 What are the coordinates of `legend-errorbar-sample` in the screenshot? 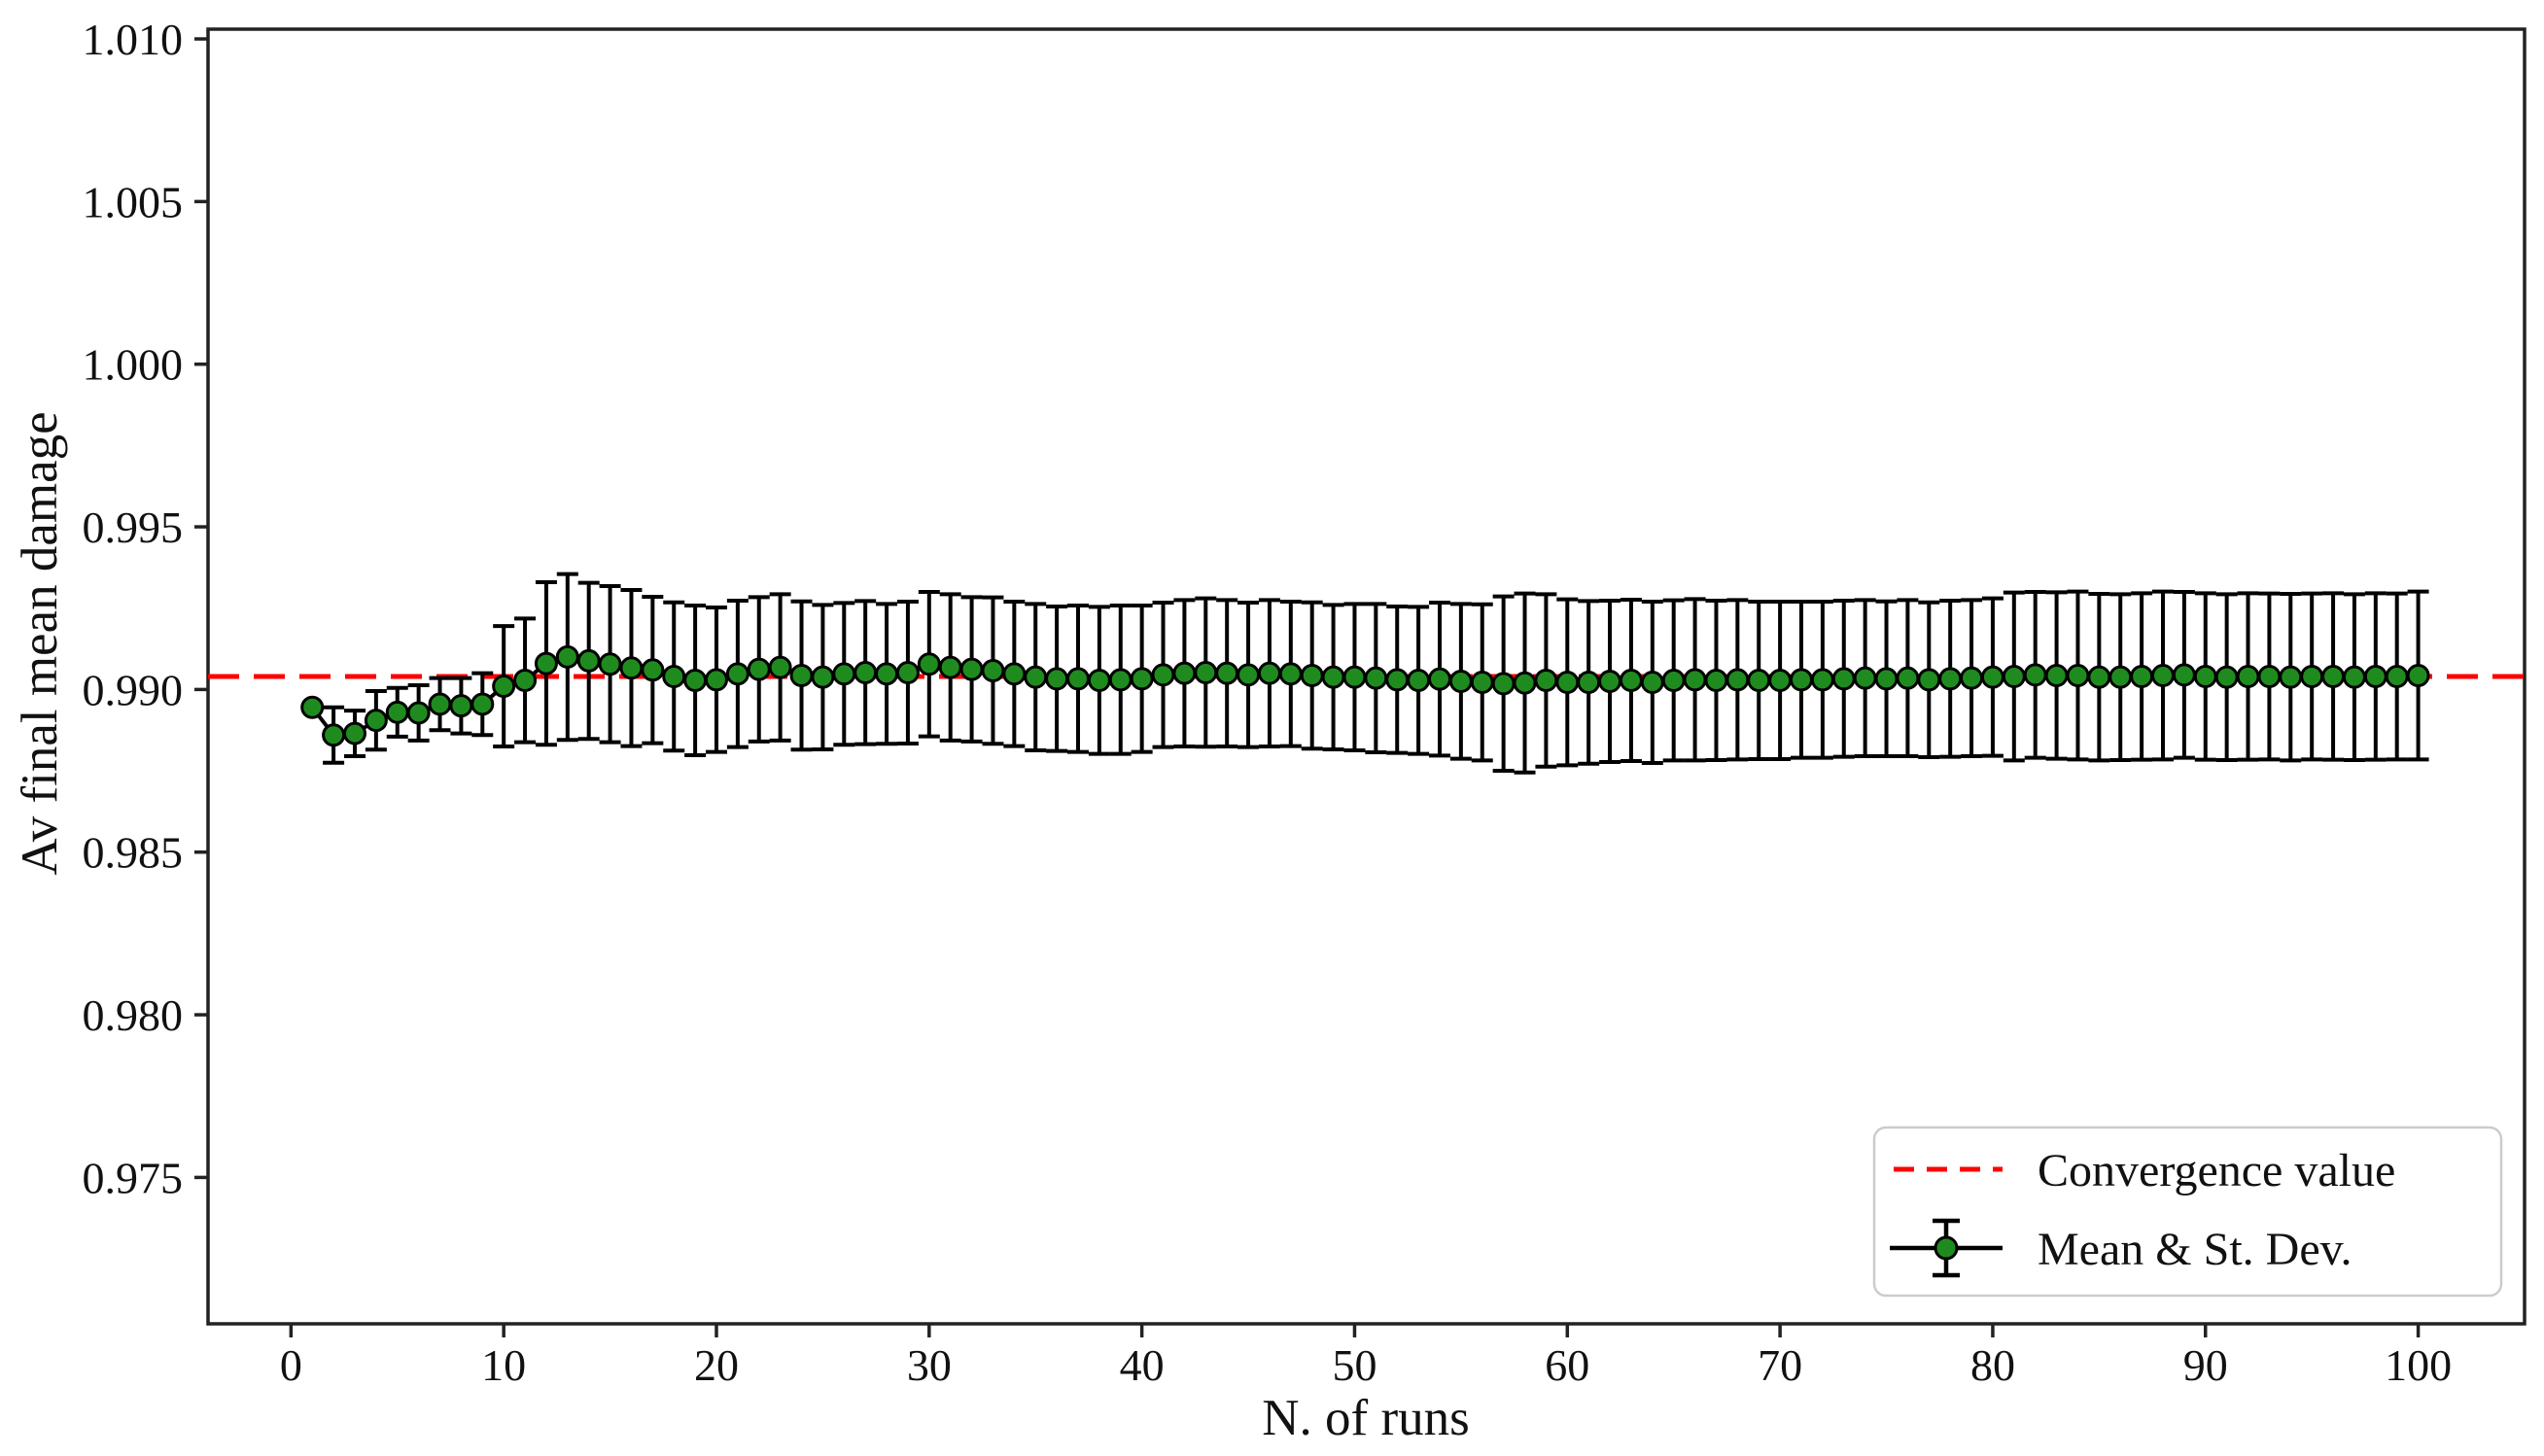 It's located at (1947, 1248).